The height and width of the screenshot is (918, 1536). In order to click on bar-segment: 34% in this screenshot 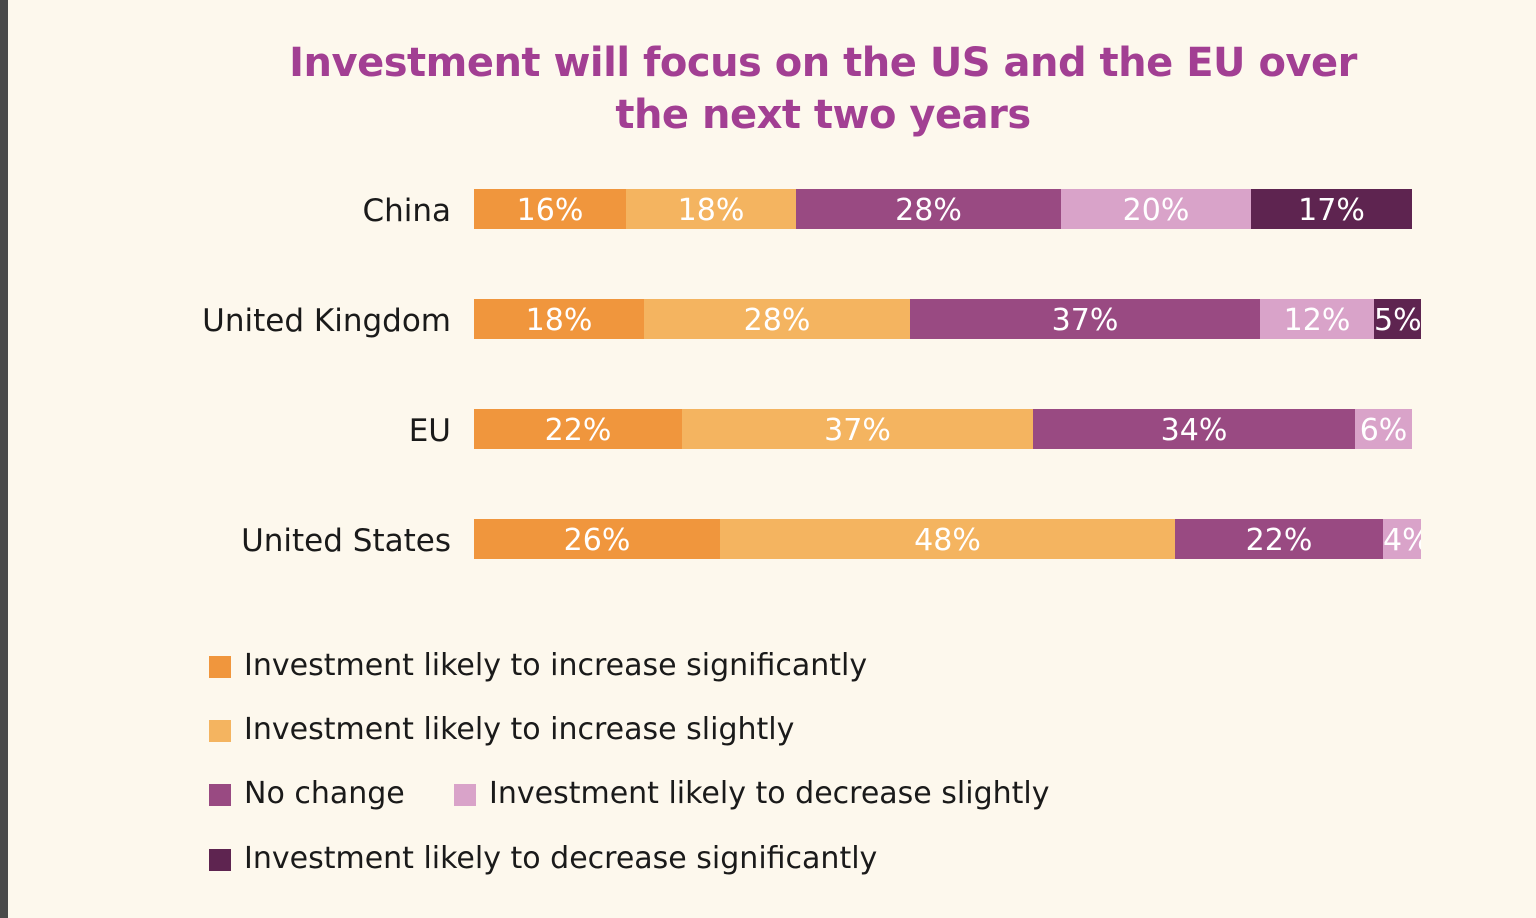, I will do `click(1194, 429)`.